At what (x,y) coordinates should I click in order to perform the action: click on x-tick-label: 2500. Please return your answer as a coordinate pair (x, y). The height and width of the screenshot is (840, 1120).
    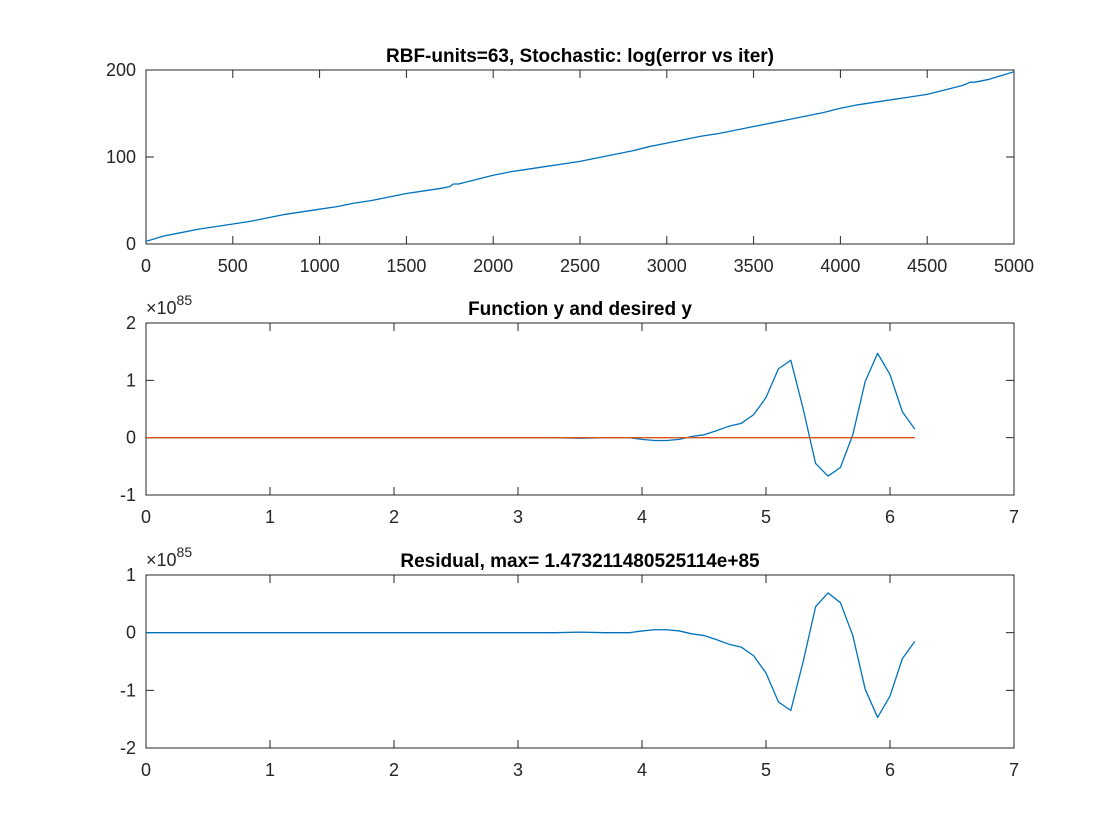
    Looking at the image, I should click on (580, 266).